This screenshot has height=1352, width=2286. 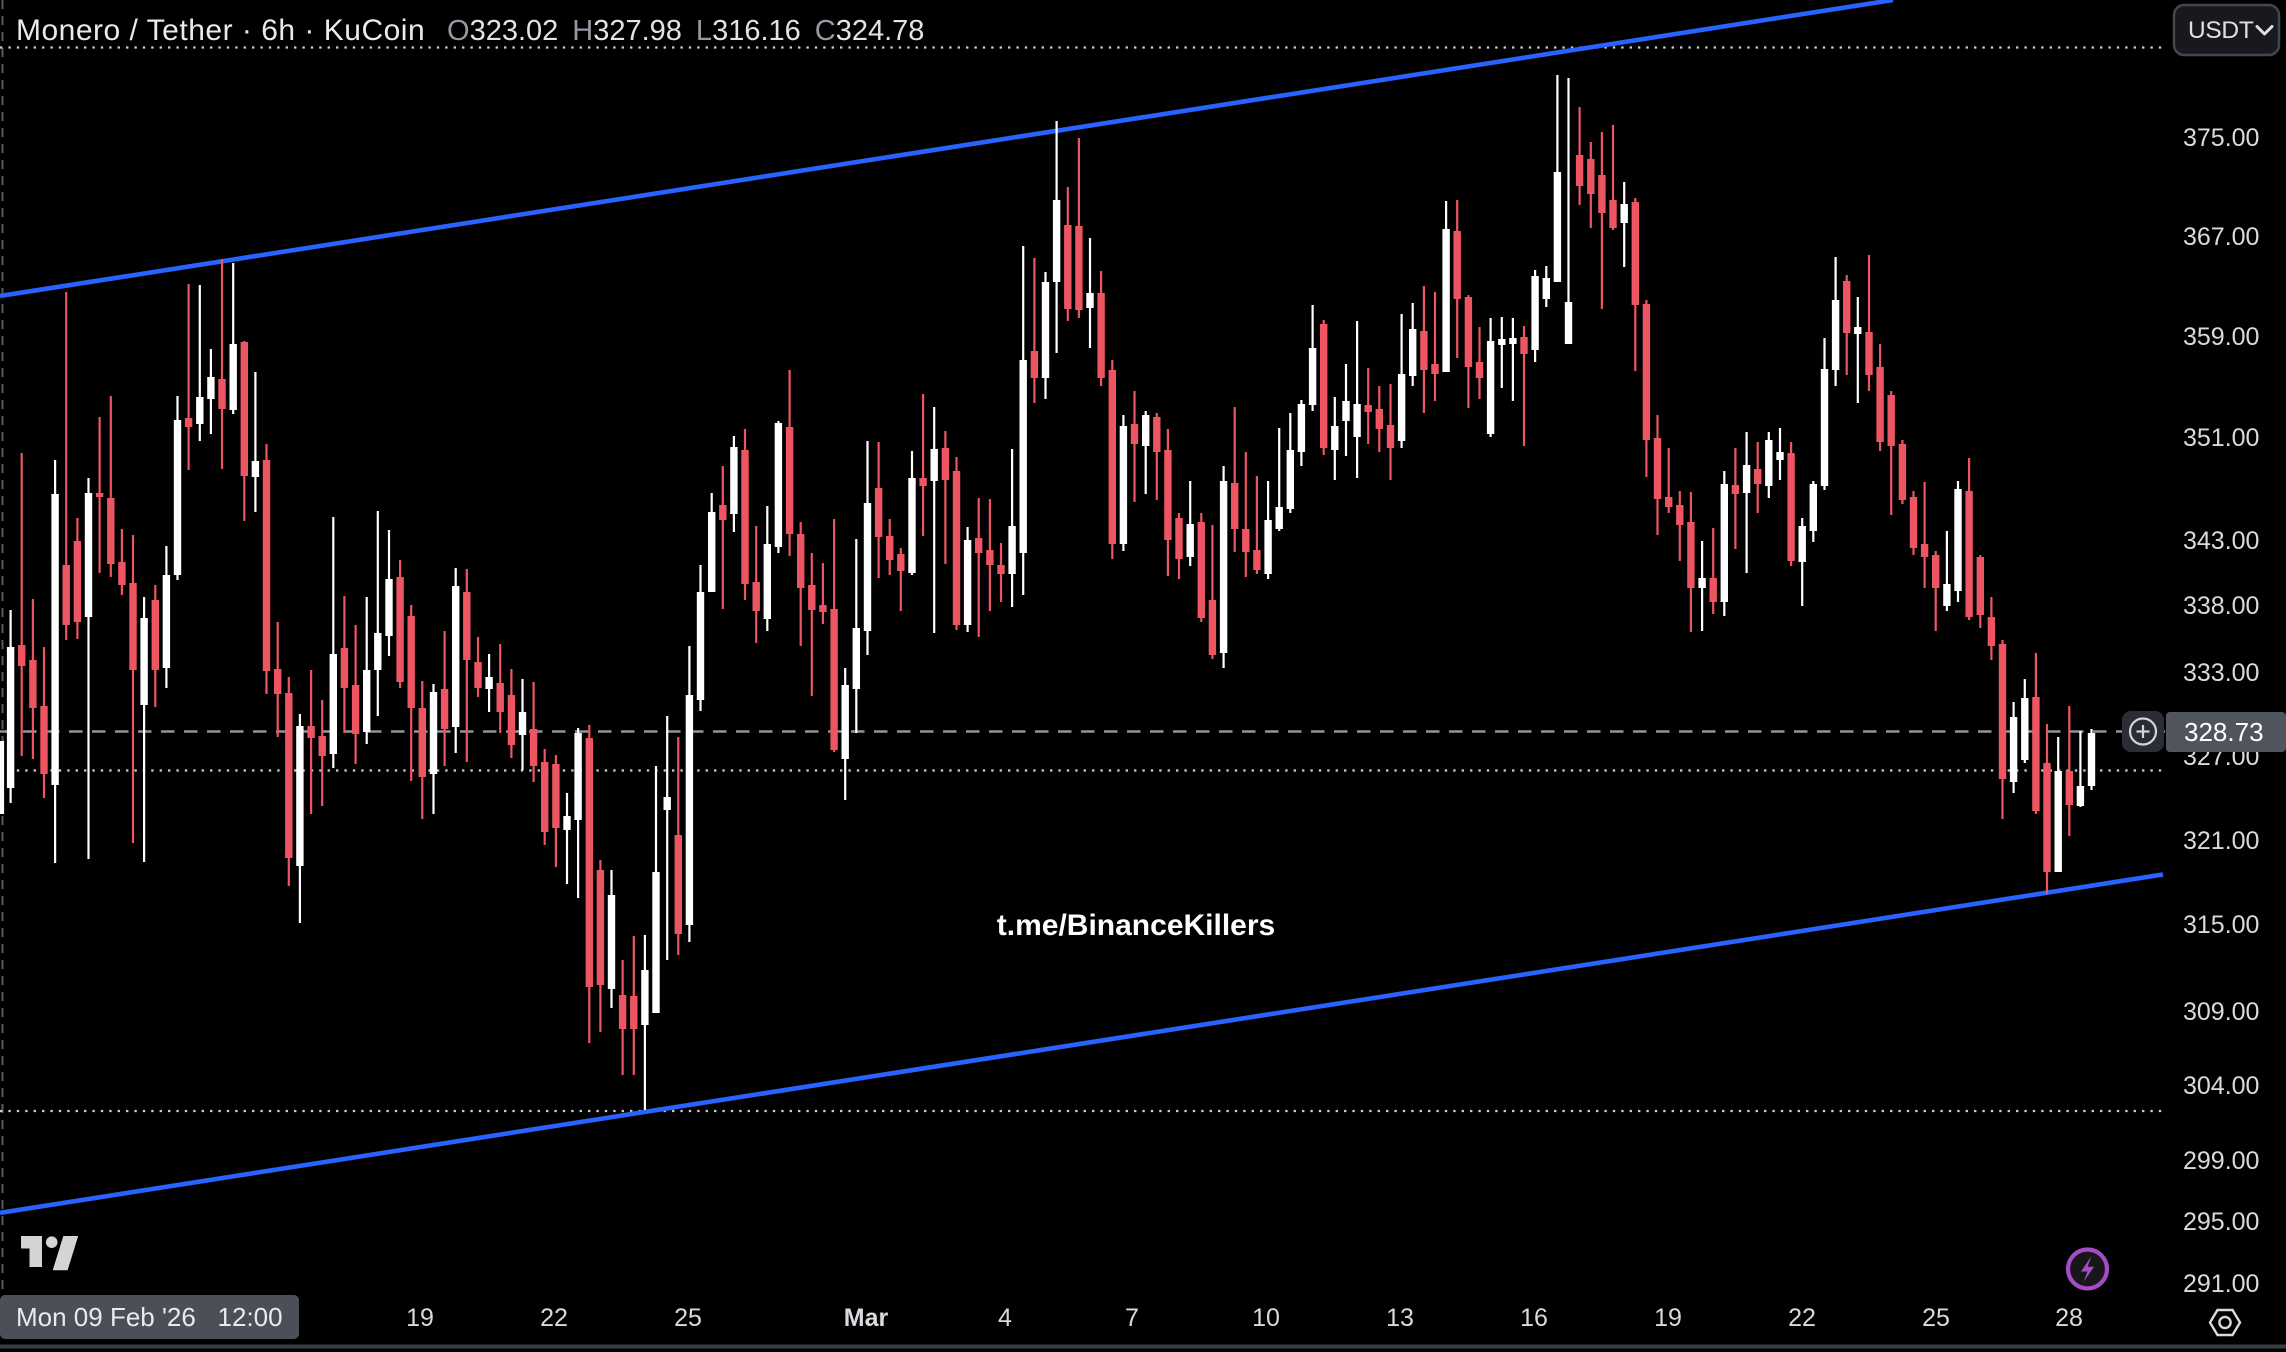 What do you see at coordinates (2221, 337) in the screenshot?
I see `svg-text: 359.00` at bounding box center [2221, 337].